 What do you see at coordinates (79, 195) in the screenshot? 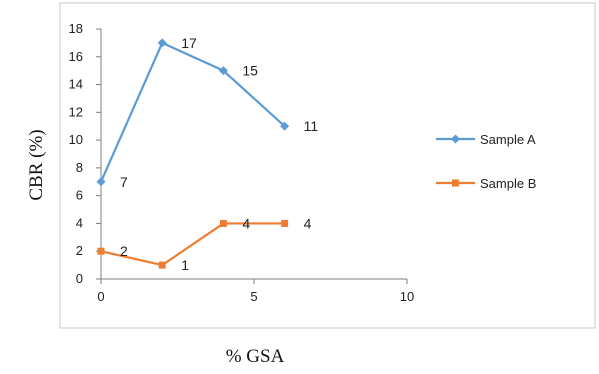
I see `y-tick-label: 6` at bounding box center [79, 195].